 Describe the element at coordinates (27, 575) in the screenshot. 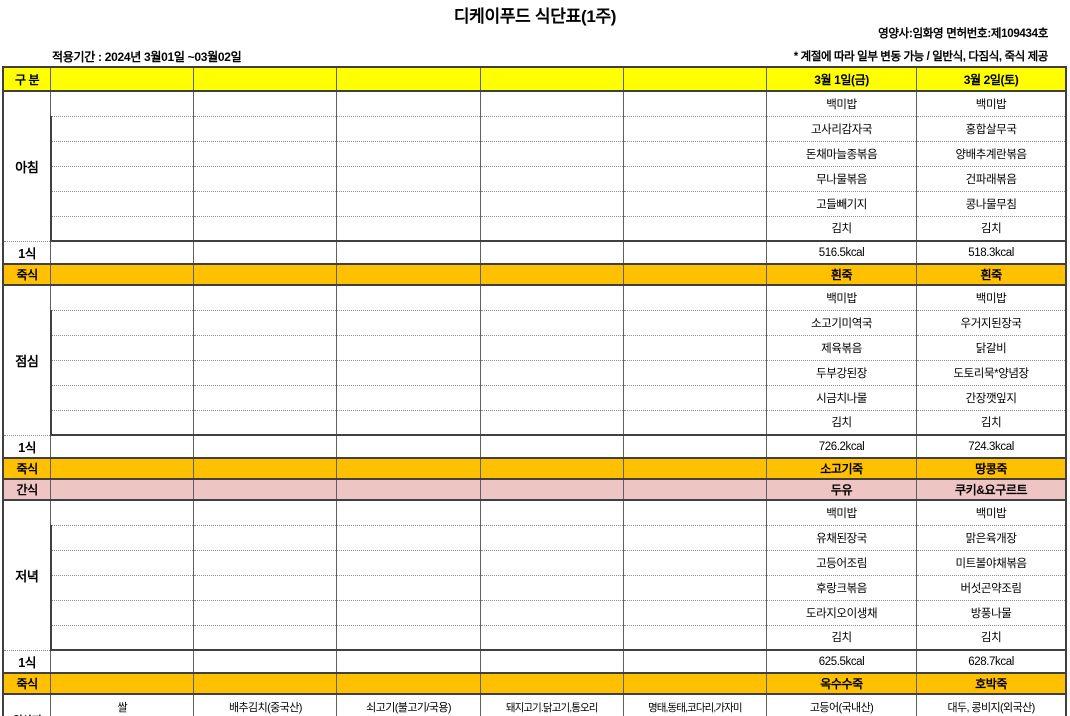

I see `meal-label-dinner: 저녁` at that location.